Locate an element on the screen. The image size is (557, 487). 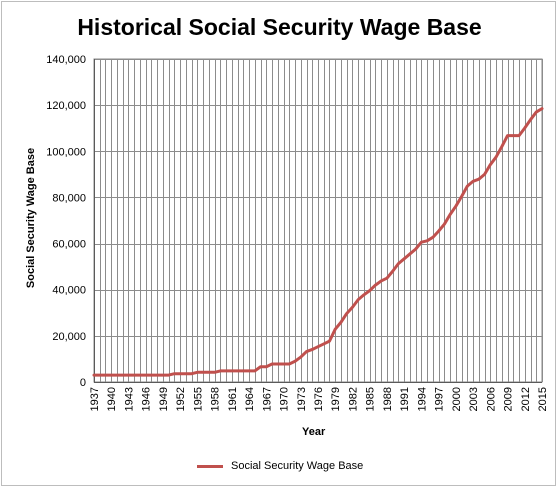
x-tick-label: 2015 is located at coordinates (543, 399).